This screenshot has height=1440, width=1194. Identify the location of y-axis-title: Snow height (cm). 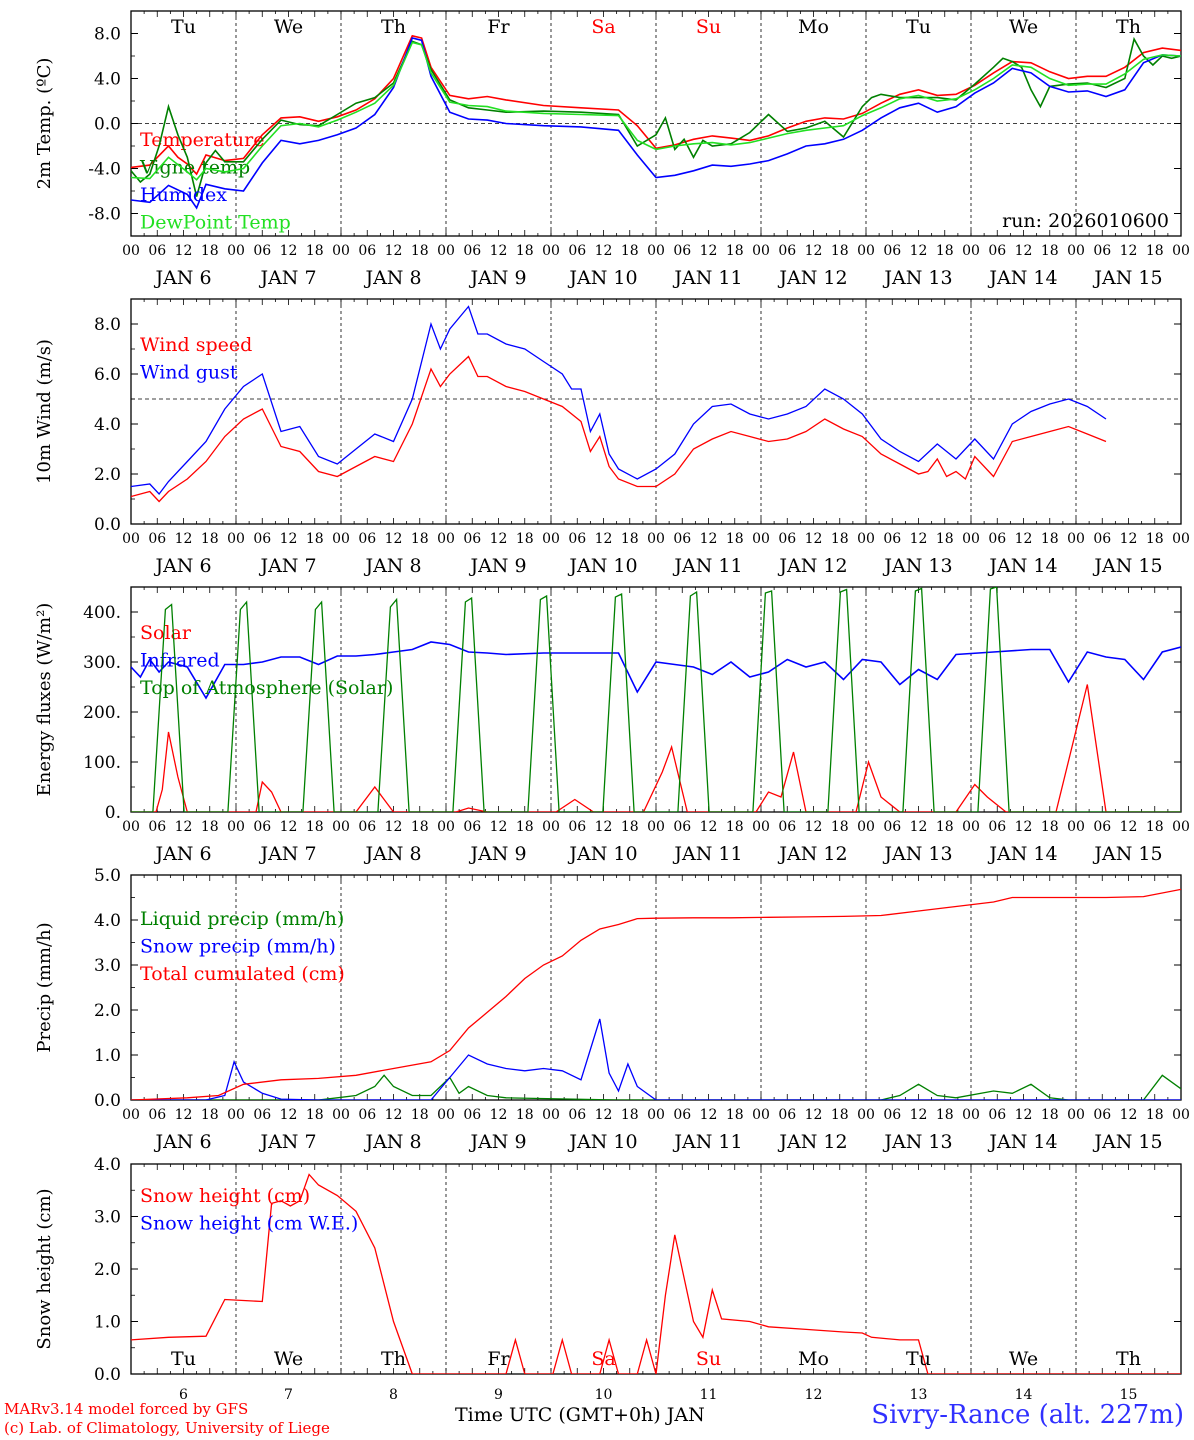
(44, 1268).